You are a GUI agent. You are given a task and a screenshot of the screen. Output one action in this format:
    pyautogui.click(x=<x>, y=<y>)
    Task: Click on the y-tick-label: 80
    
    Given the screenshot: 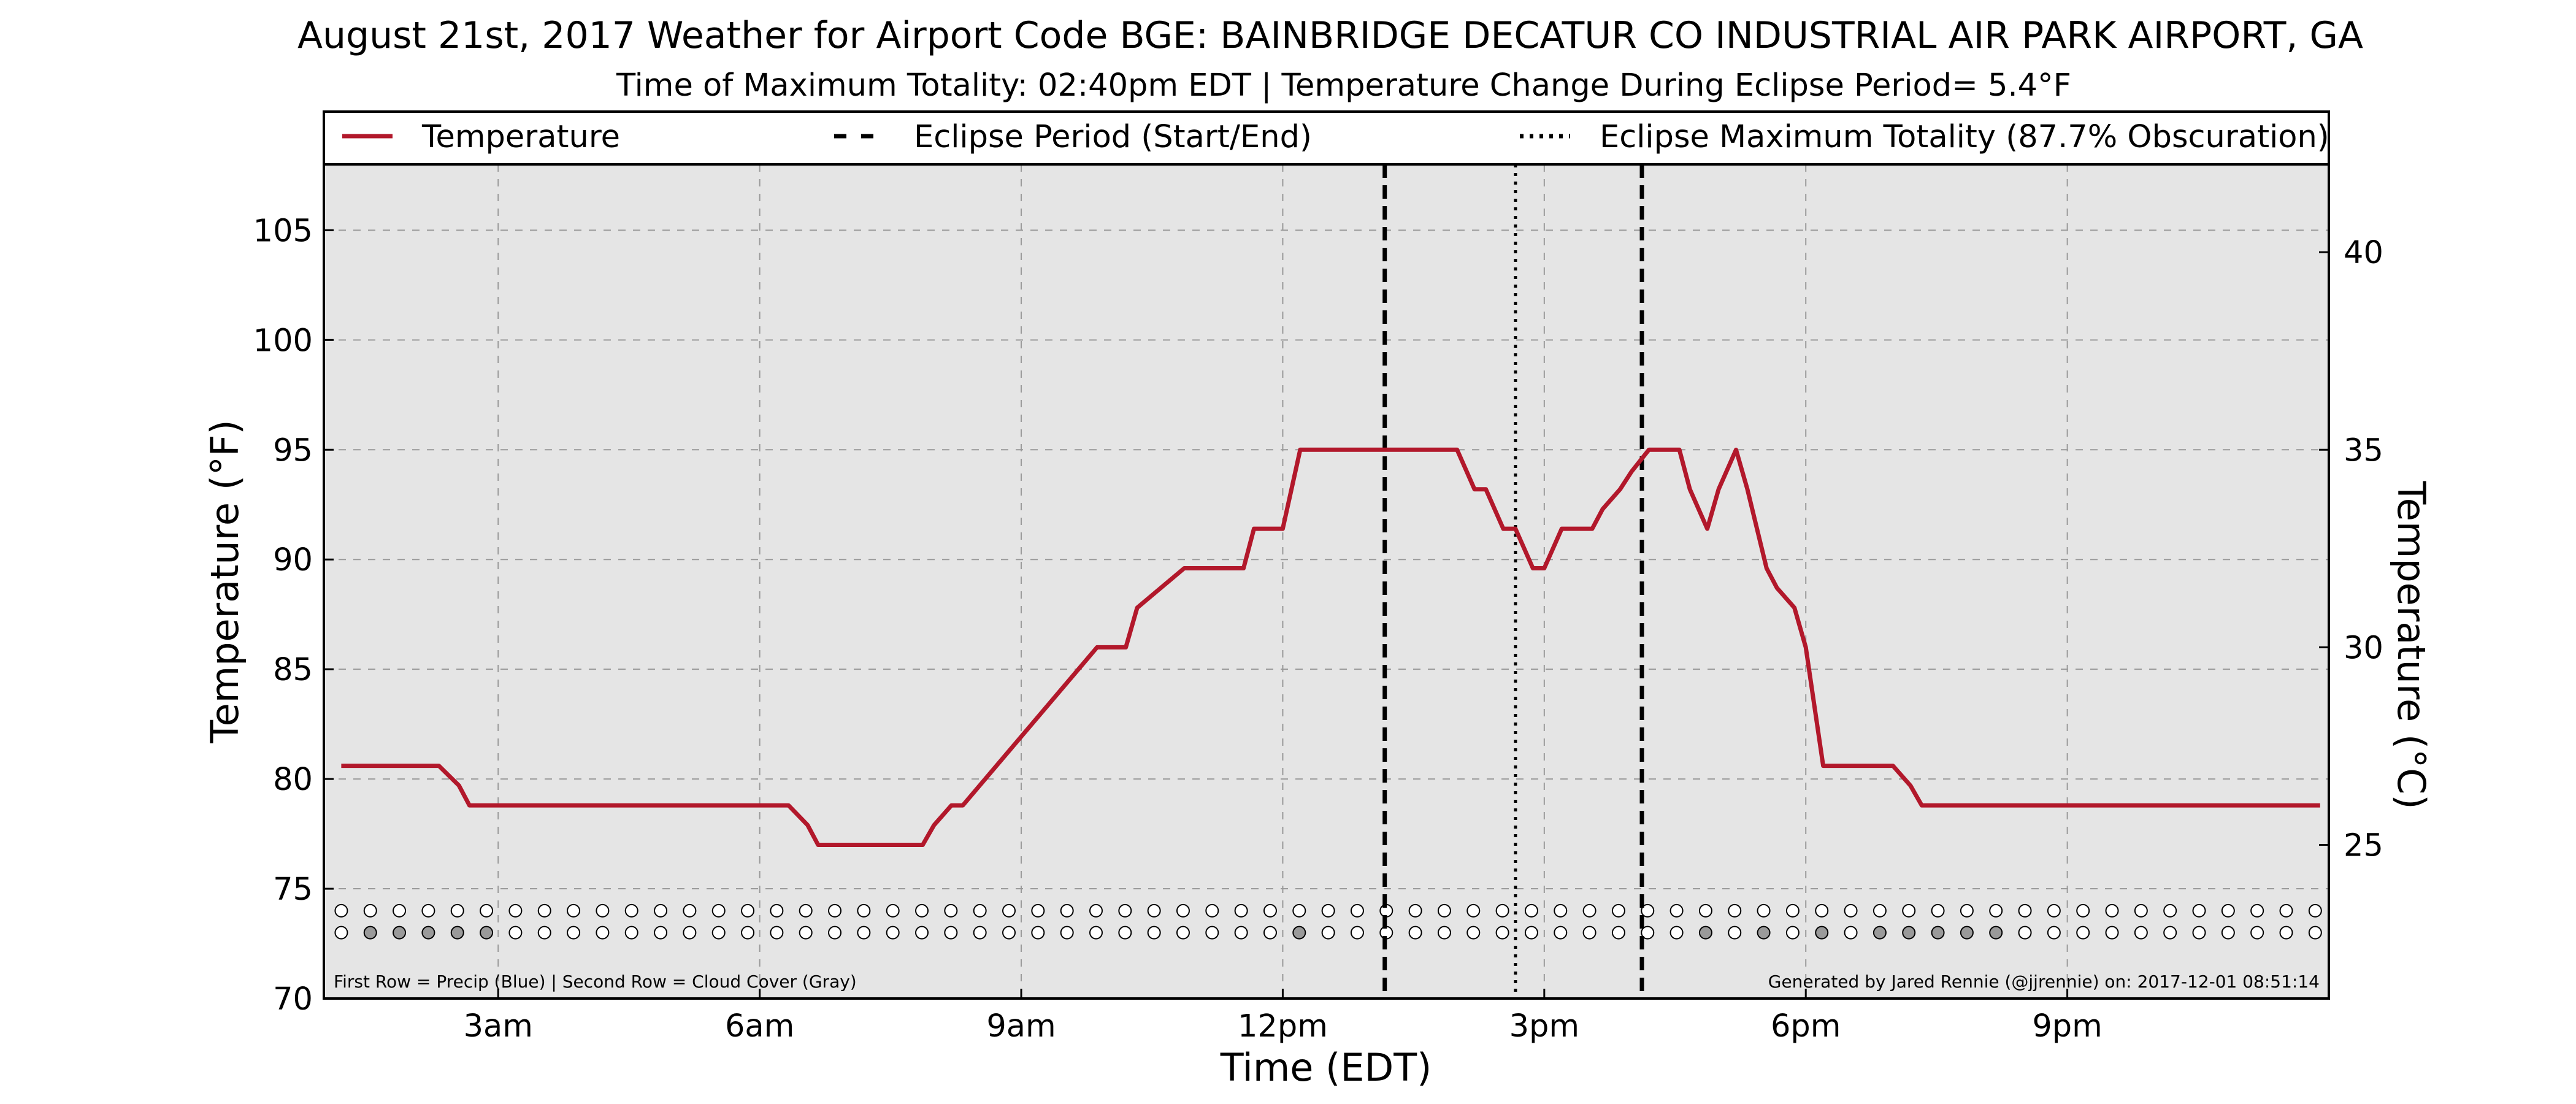 What is the action you would take?
    pyautogui.click(x=293, y=780)
    